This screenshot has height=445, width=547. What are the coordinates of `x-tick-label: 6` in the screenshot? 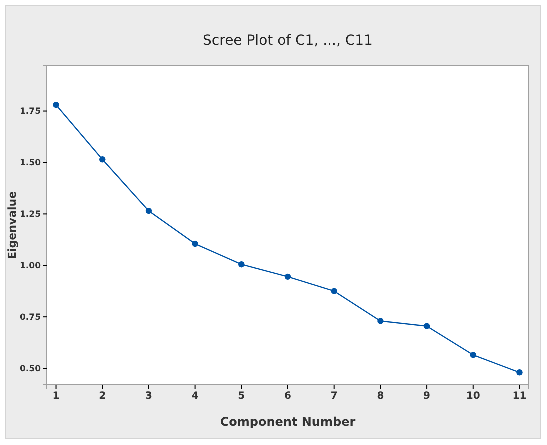 It's located at (288, 396).